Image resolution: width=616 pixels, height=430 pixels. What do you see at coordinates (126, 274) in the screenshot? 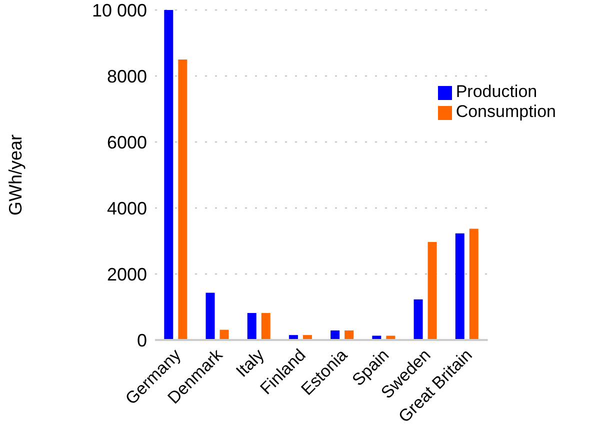
I see `y-tick-label: 2000` at bounding box center [126, 274].